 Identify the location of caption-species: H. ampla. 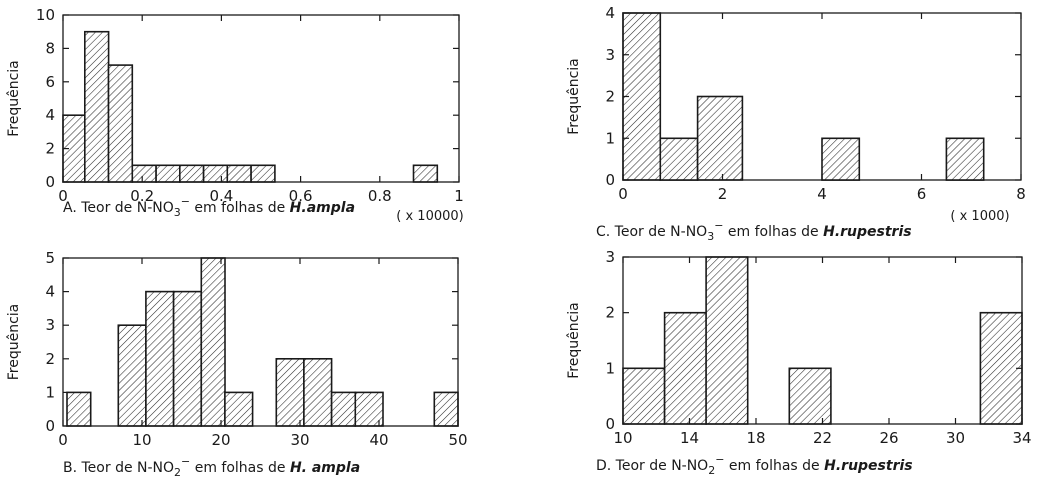
(325, 468).